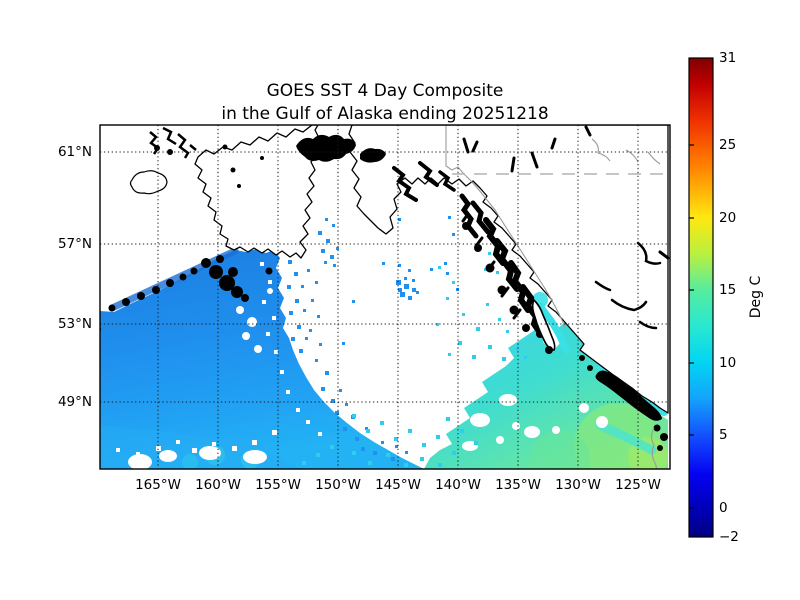 The width and height of the screenshot is (800, 600). Describe the element at coordinates (326, 148) in the screenshot. I see `chugach-coast-mass` at that location.